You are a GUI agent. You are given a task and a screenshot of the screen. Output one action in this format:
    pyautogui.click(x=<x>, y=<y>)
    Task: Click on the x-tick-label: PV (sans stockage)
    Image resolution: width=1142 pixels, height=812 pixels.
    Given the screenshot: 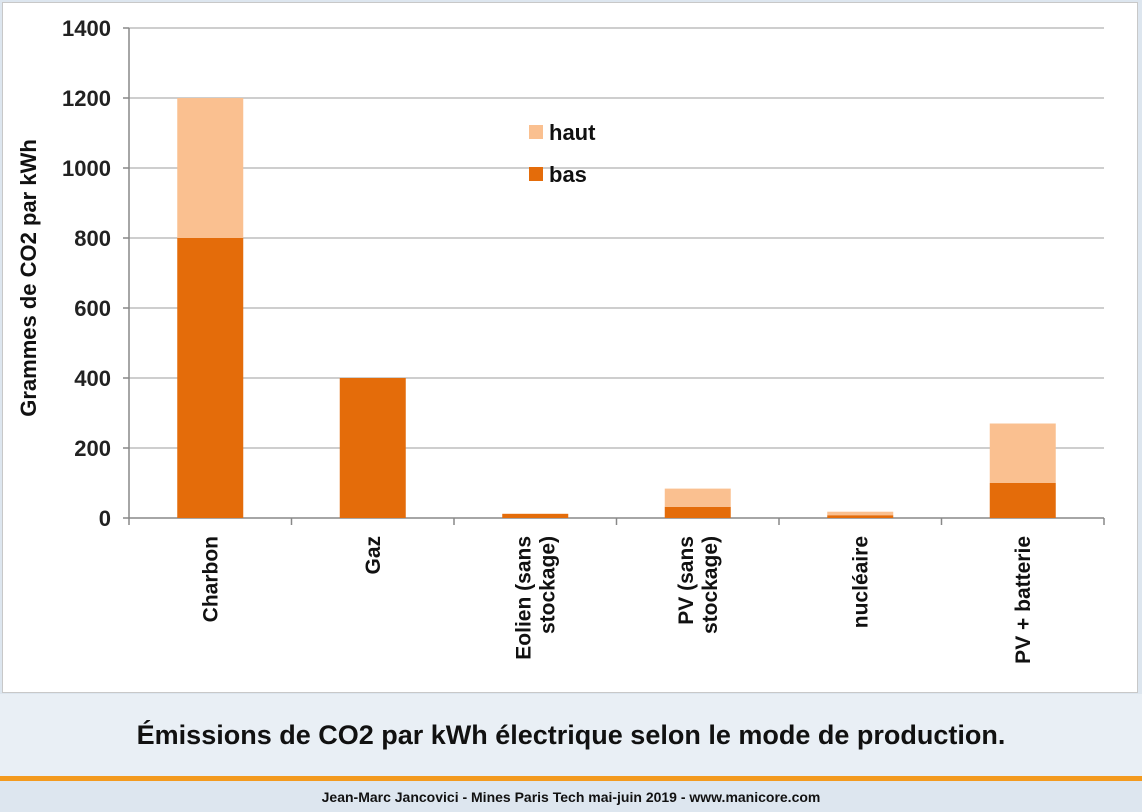 What is the action you would take?
    pyautogui.click(x=698, y=585)
    